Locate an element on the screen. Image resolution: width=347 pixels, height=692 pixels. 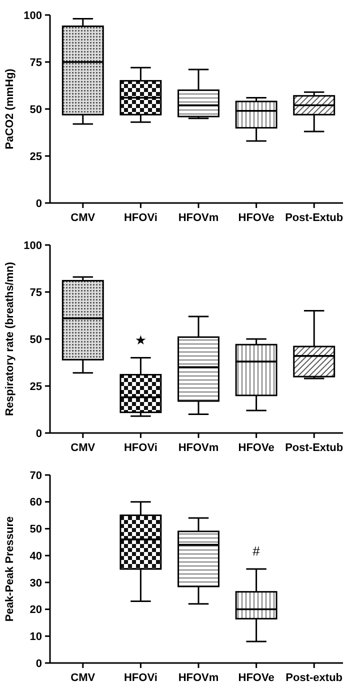
y-tick-label: 40 is located at coordinates (36, 556).